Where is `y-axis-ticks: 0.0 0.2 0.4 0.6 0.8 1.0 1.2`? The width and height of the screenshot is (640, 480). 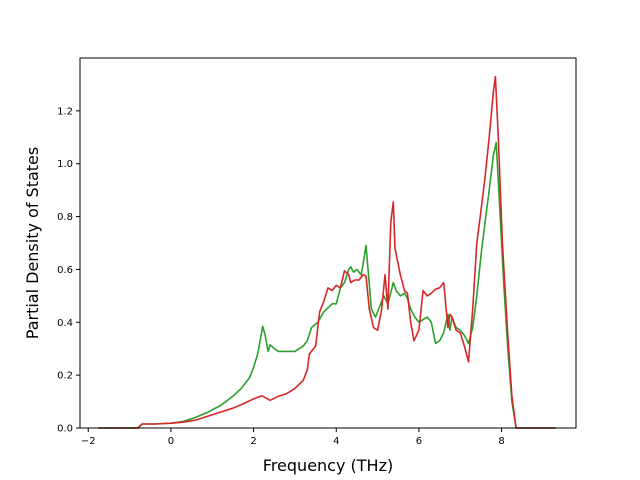
y-axis-ticks: 0.0 0.2 0.4 0.6 0.8 1.0 1.2 is located at coordinates (68, 270).